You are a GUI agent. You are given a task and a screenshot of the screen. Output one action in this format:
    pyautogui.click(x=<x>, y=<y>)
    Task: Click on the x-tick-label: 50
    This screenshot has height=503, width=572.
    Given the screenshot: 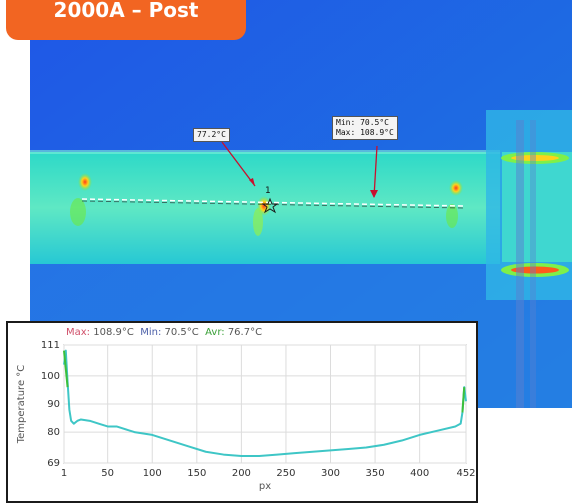 What is the action you would take?
    pyautogui.click(x=107, y=473)
    